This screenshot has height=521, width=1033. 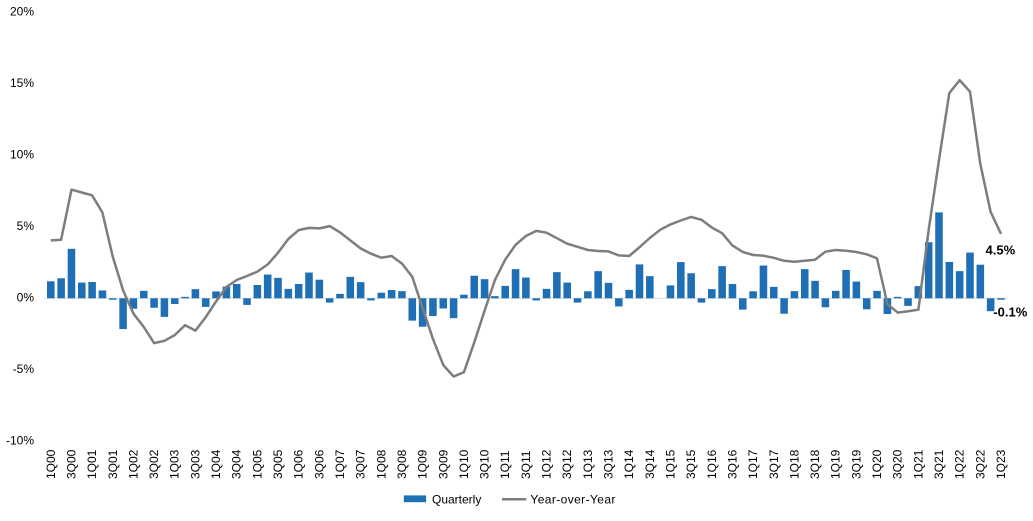 What do you see at coordinates (72, 464) in the screenshot?
I see `svg-text: 3Q00` at bounding box center [72, 464].